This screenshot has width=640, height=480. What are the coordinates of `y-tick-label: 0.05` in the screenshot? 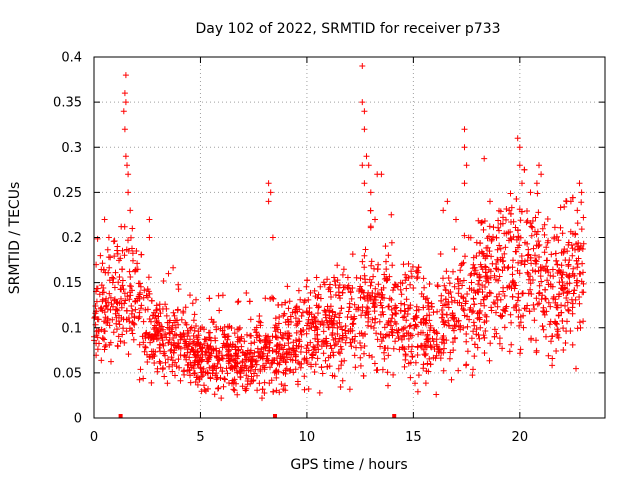 It's located at (67, 373).